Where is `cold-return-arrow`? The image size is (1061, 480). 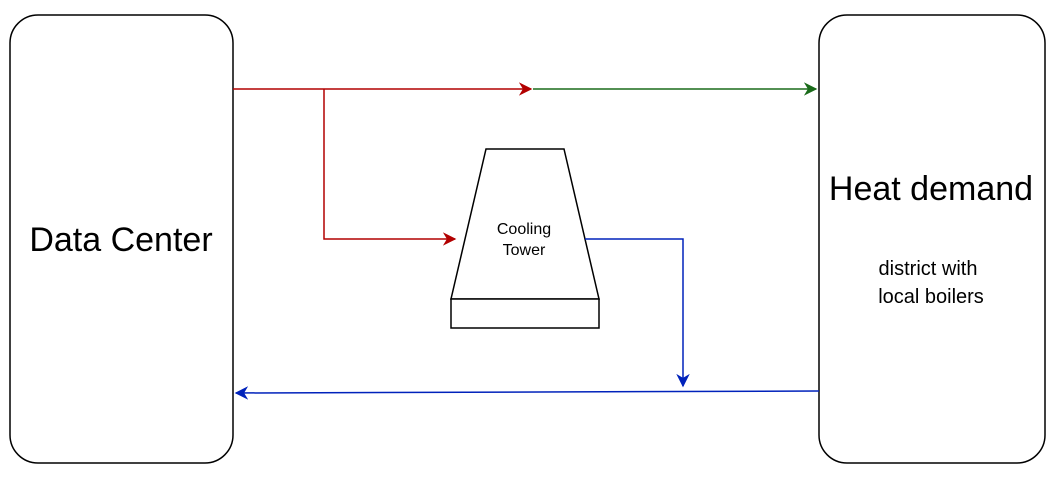
cold-return-arrow is located at coordinates (527, 393).